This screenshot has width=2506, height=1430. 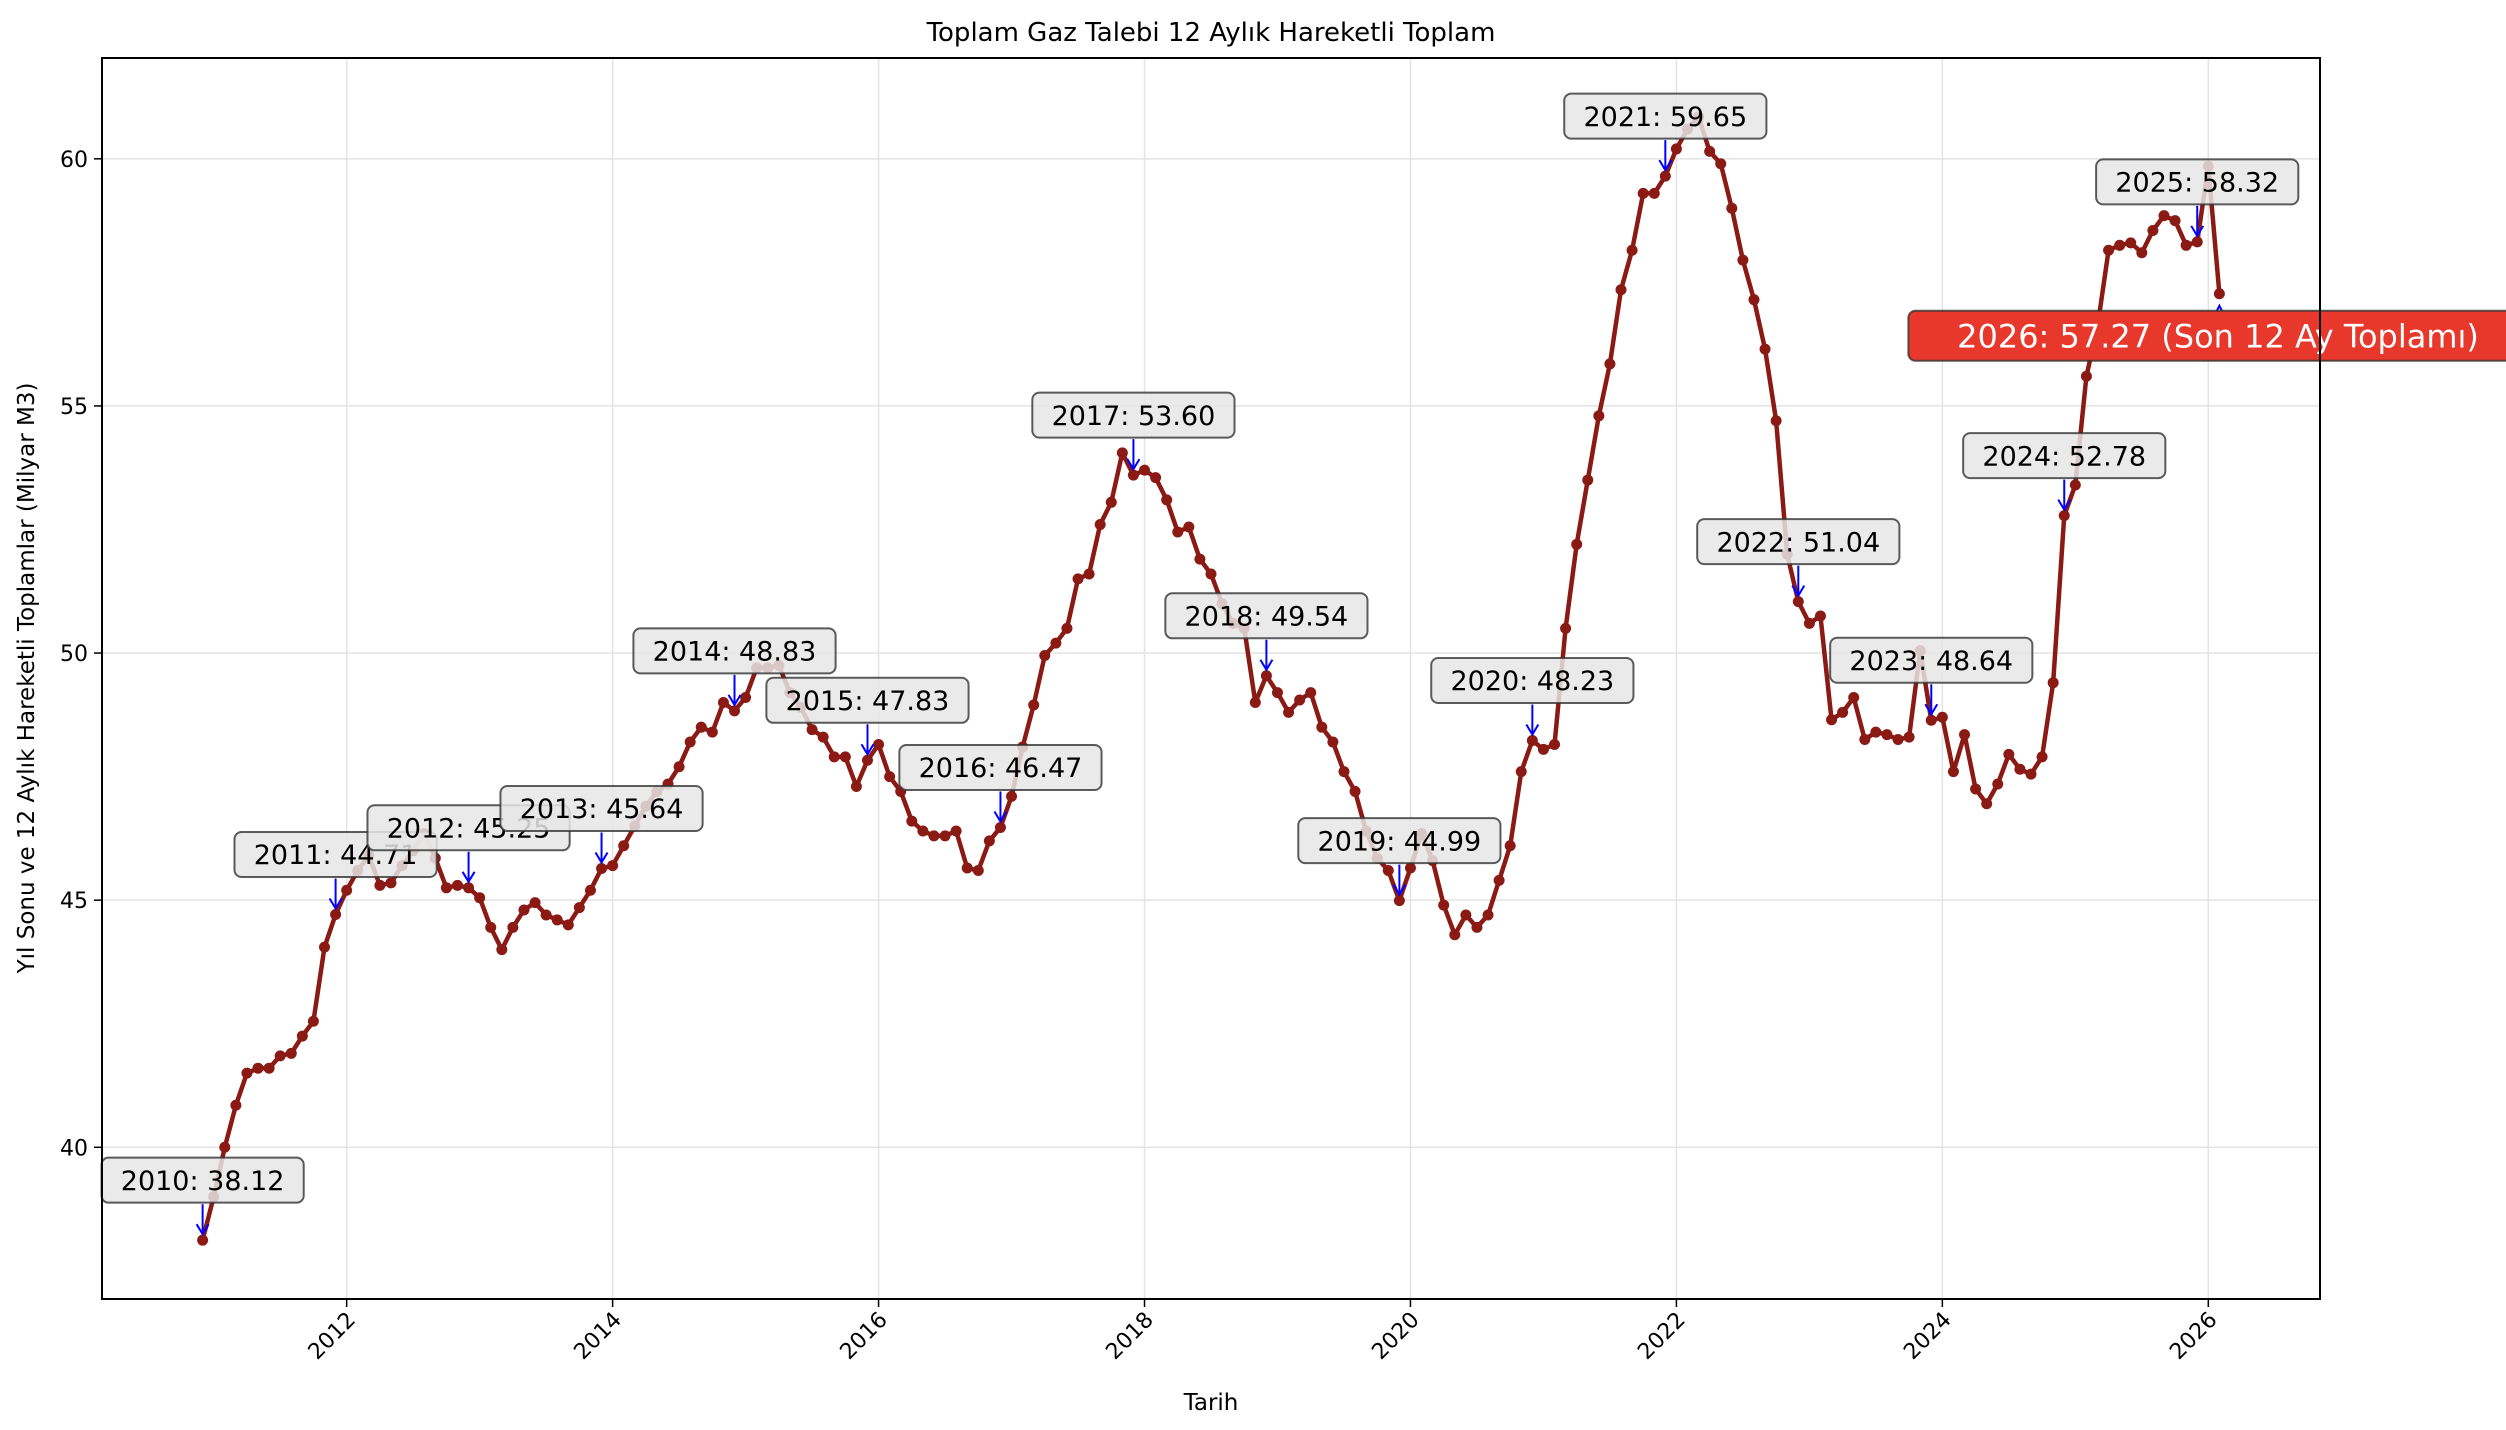 I want to click on year-annotation: 2015: 47.83, so click(x=867, y=716).